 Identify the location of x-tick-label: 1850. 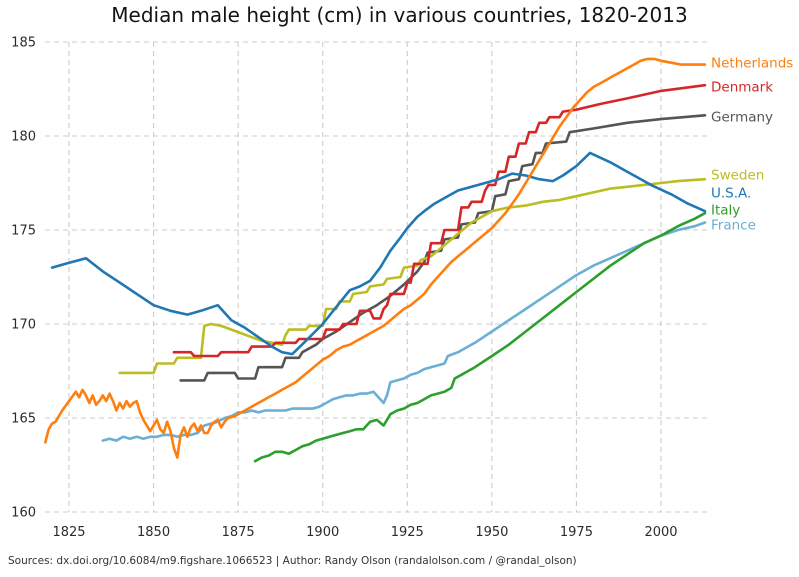
(153, 532).